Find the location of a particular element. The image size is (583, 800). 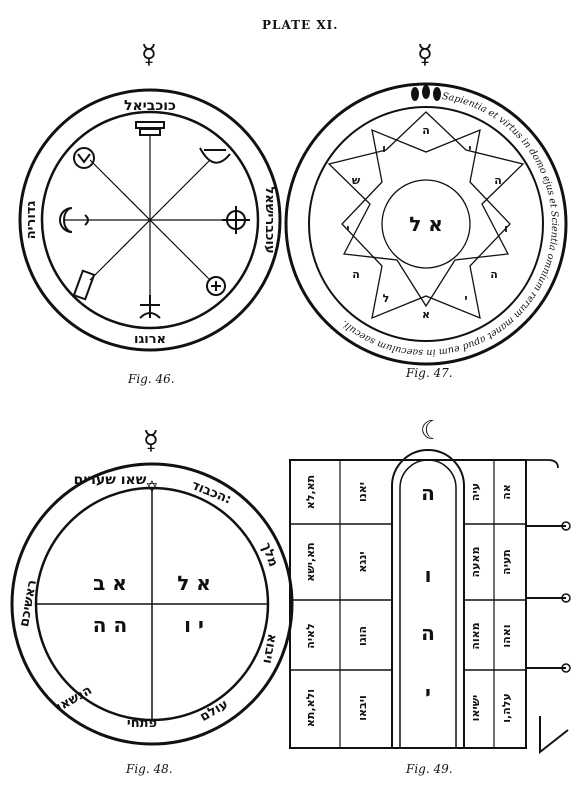

fig46-glyph-topleft is located at coordinates (84, 158).